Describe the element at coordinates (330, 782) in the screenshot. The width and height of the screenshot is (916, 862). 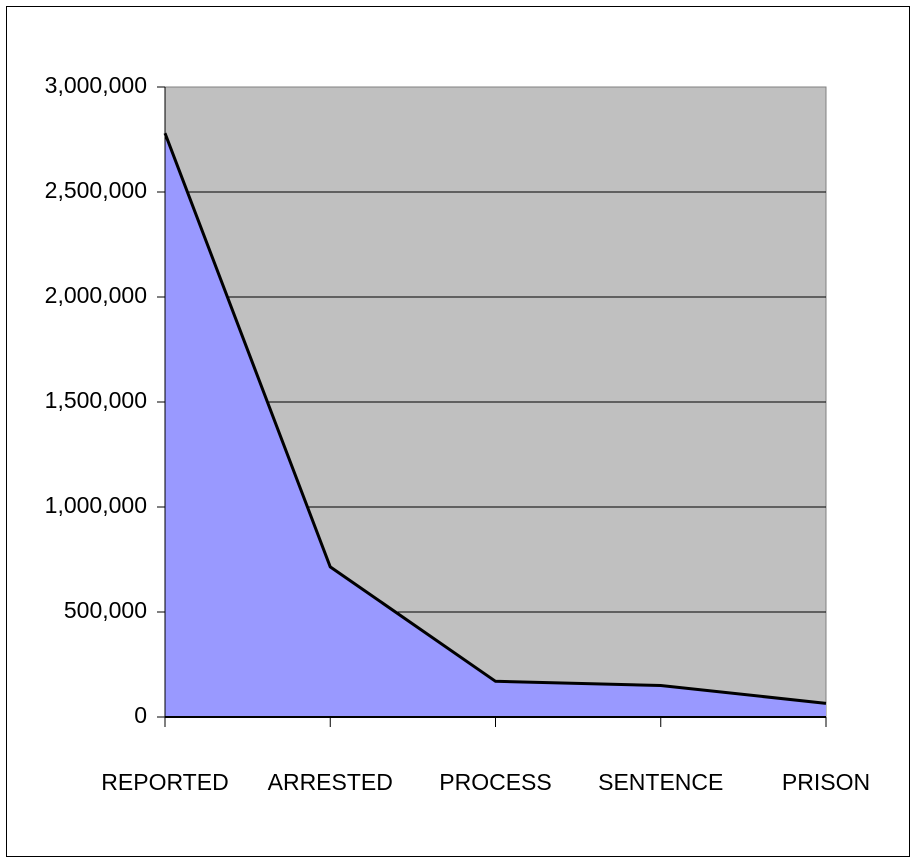
I see `x-tick-label: ARRESTED` at that location.